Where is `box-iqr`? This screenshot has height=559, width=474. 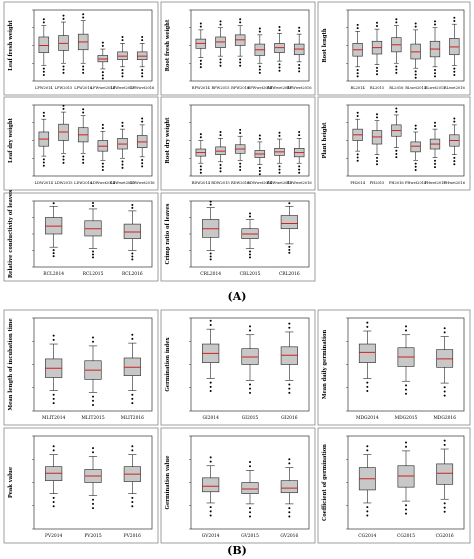
box-iqr is located at coordinates (44, 44).